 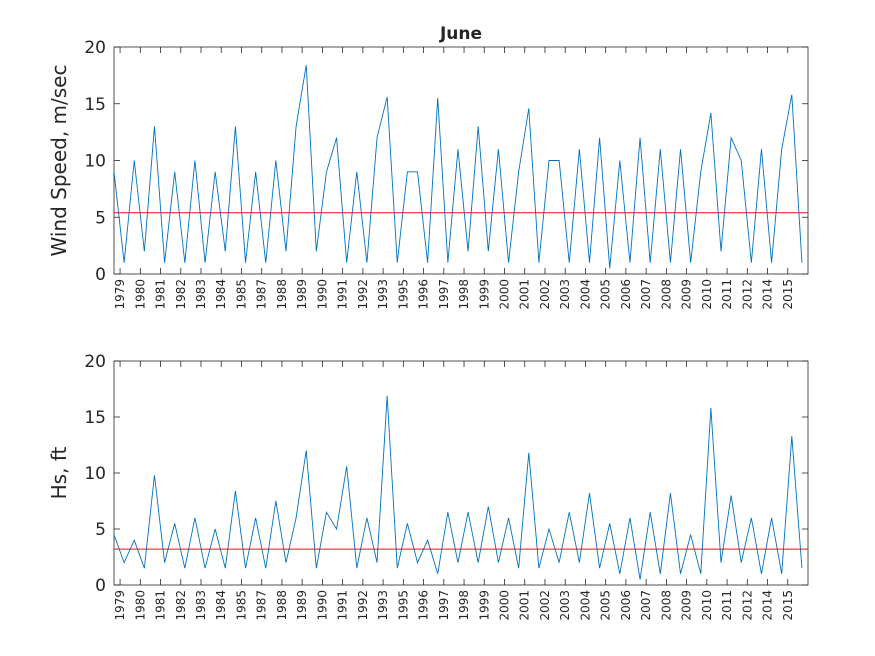 I want to click on y-axis-label: Wind Speed, m/sec, so click(x=59, y=161).